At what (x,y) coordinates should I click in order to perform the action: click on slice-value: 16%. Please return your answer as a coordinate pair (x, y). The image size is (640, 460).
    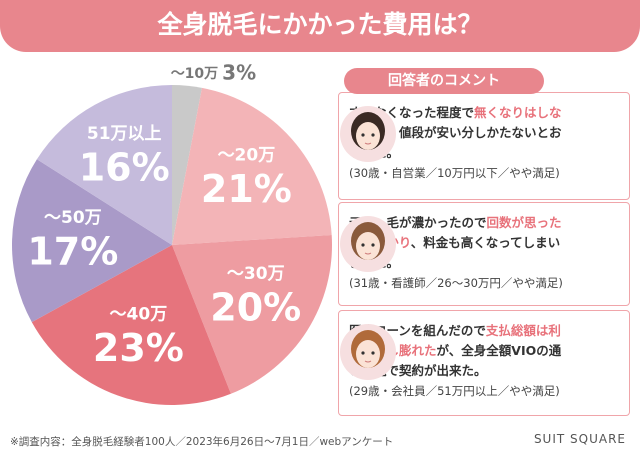
    Looking at the image, I should click on (124, 168).